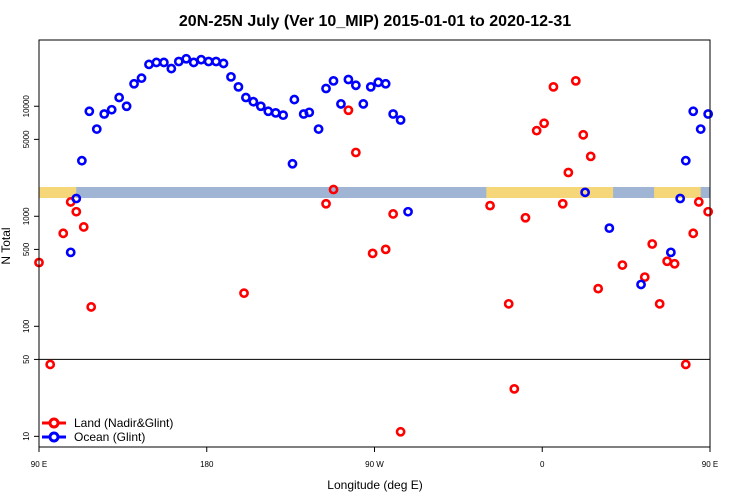 The width and height of the screenshot is (750, 500). Describe the element at coordinates (26, 249) in the screenshot. I see `y-tick-label: 500` at that location.